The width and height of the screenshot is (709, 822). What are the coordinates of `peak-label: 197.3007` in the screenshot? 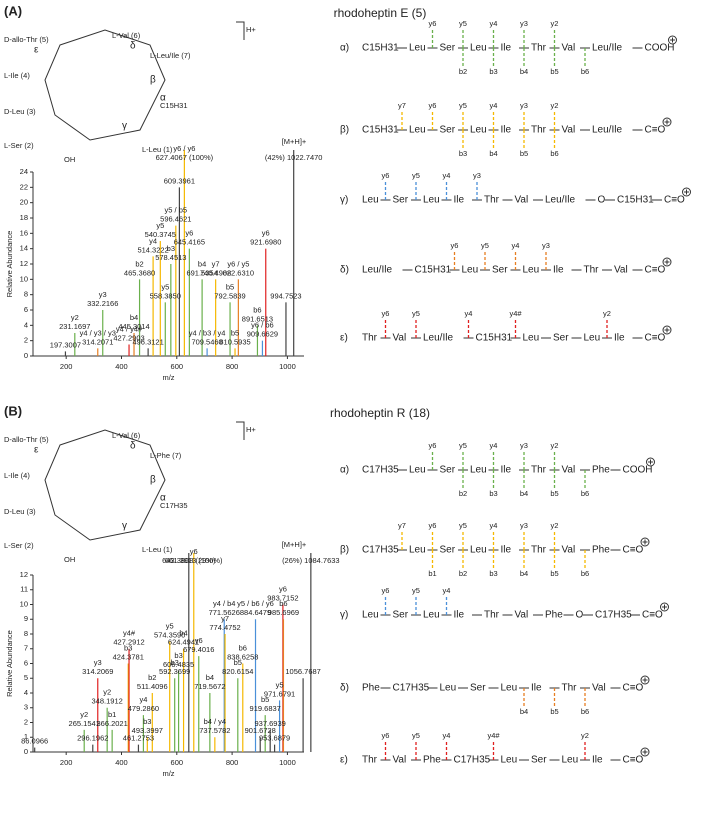 It's located at (65, 344).